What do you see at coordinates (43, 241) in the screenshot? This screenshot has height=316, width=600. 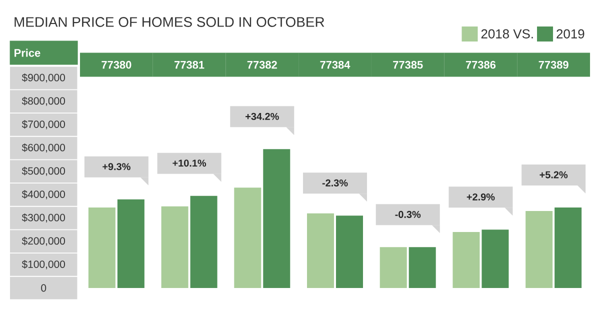 I see `y-tick-label: $200,000` at bounding box center [43, 241].